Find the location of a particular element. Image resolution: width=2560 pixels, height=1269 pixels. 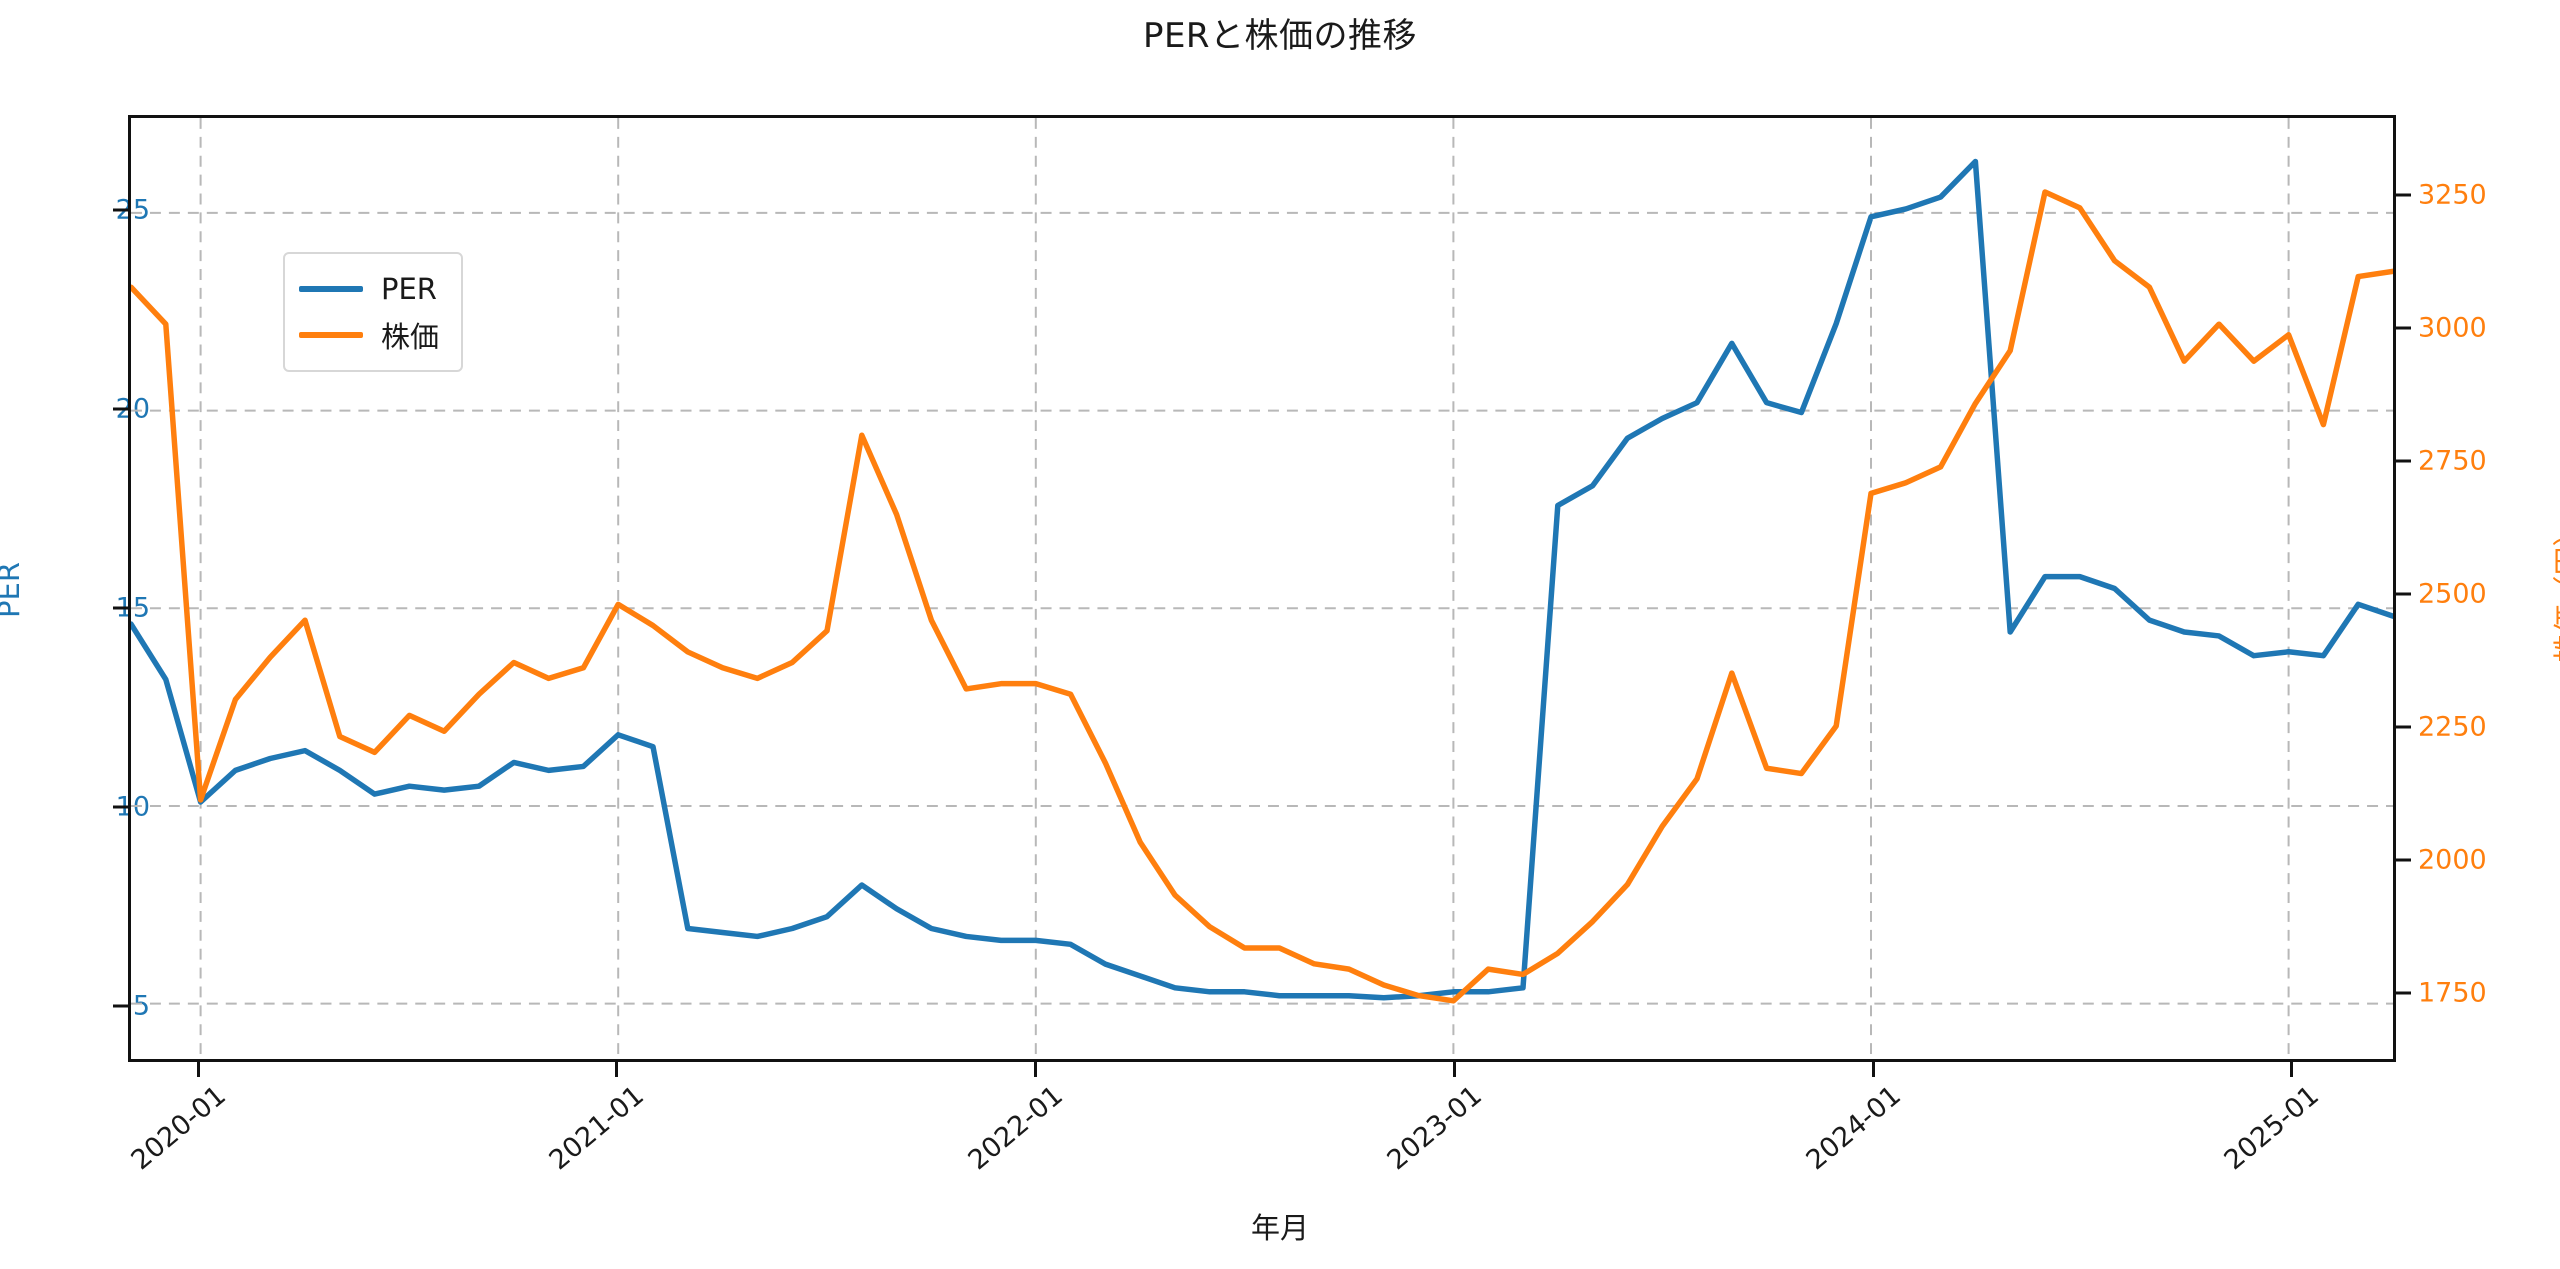

x-tick-label: 2022-01 is located at coordinates (1016, 1128).